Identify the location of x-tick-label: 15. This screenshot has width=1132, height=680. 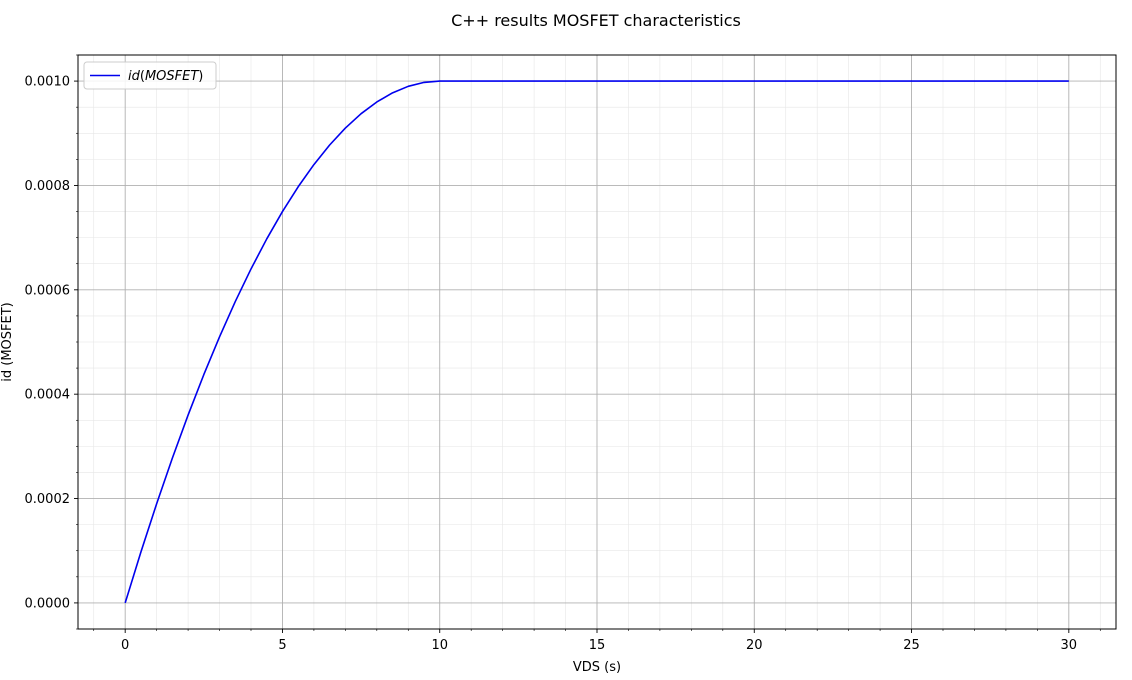
(597, 645).